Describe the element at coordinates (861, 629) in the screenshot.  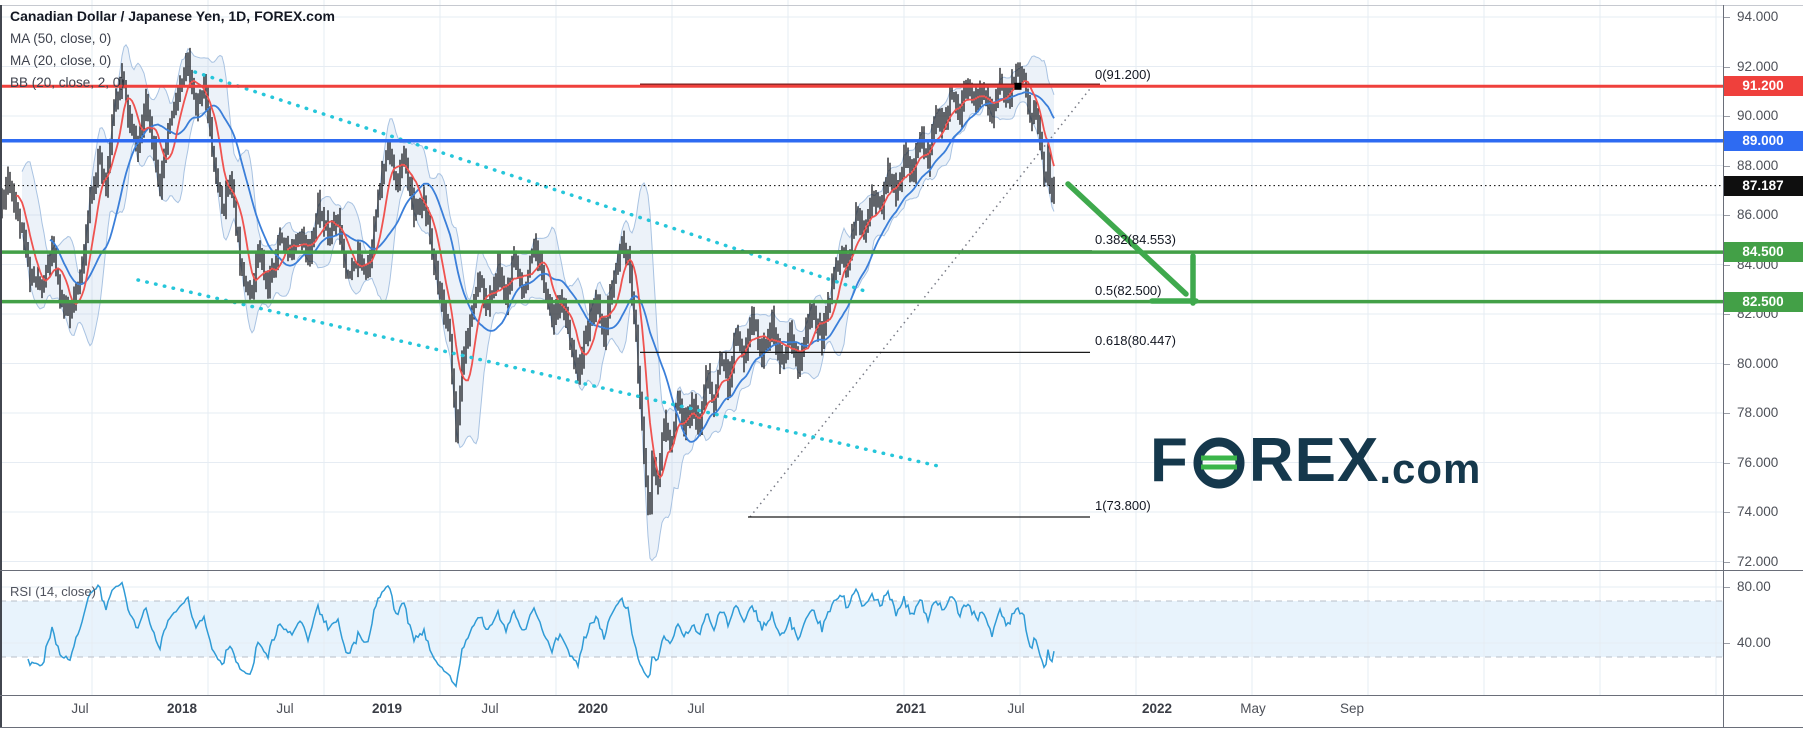
I see `rsi-band` at that location.